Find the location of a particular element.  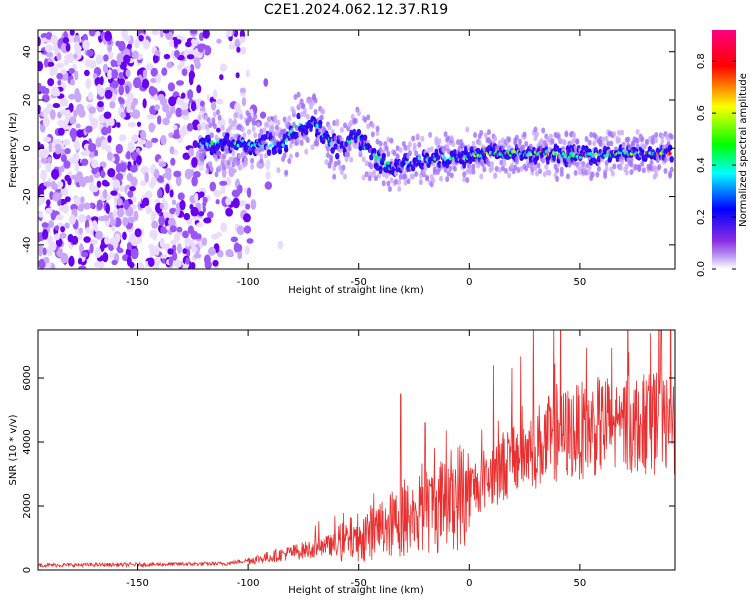

snr-y-tick-label: 6000 is located at coordinates (27, 377).